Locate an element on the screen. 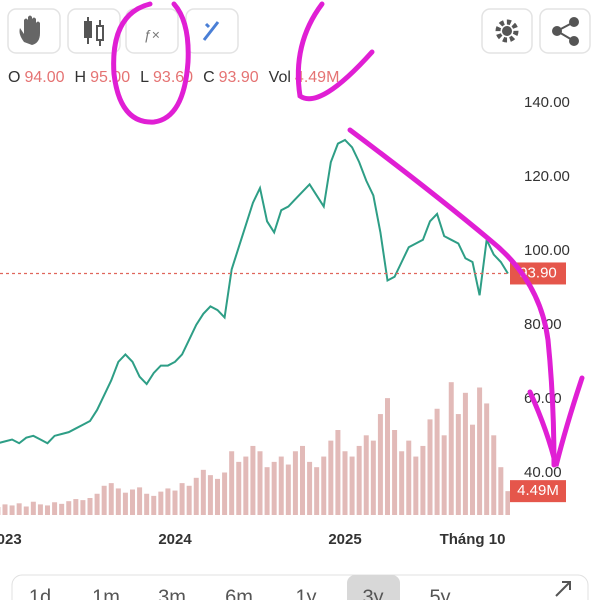 Image resolution: width=600 pixels, height=605 pixels. x-tick-label: 2025 is located at coordinates (344, 539).